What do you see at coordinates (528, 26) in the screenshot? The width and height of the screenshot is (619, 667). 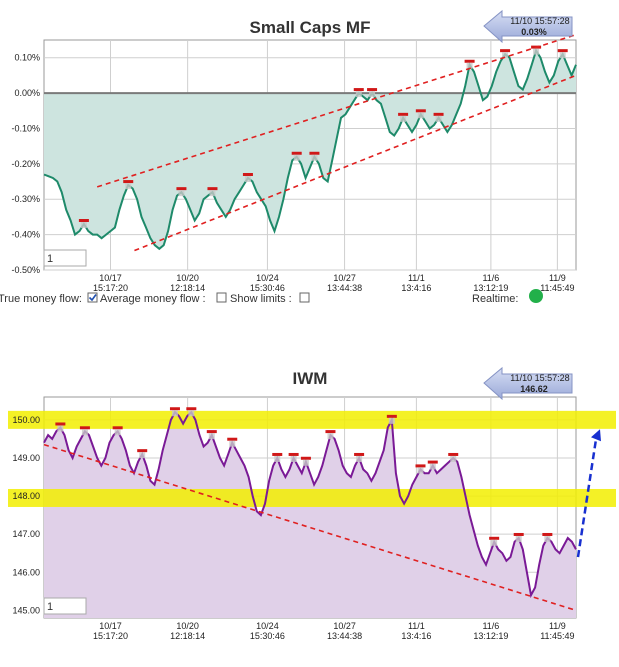 I see `mf-value-badge: 11/10 15:57:28 0.03%` at bounding box center [528, 26].